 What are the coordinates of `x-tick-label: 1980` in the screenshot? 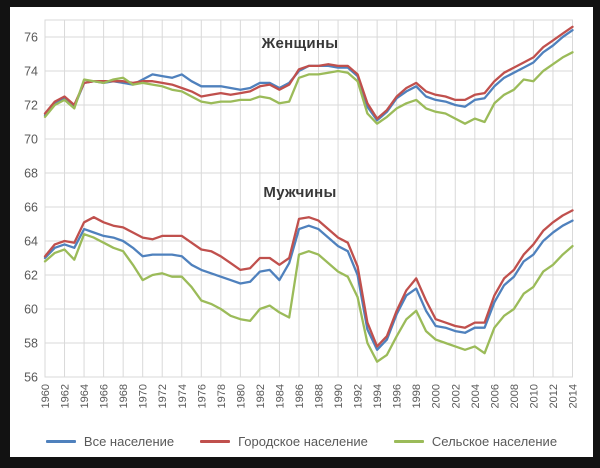 It's located at (241, 396).